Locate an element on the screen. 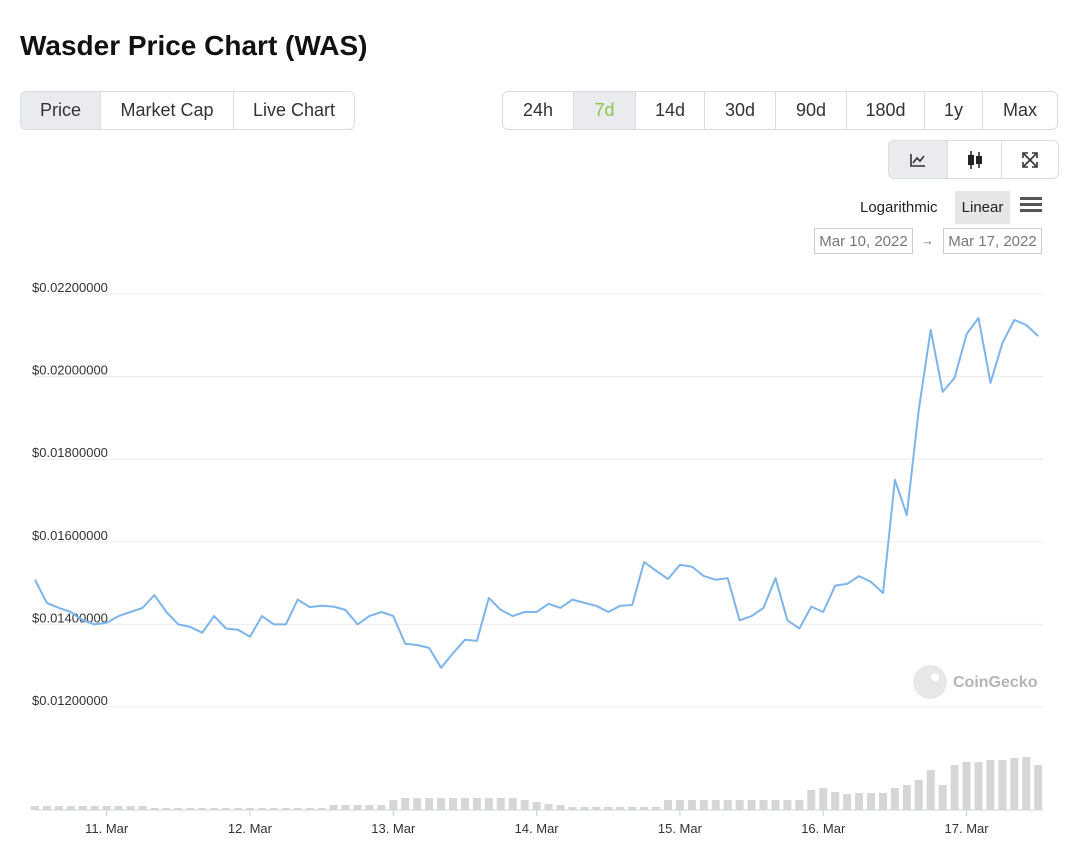  range-button: 90d is located at coordinates (811, 110).